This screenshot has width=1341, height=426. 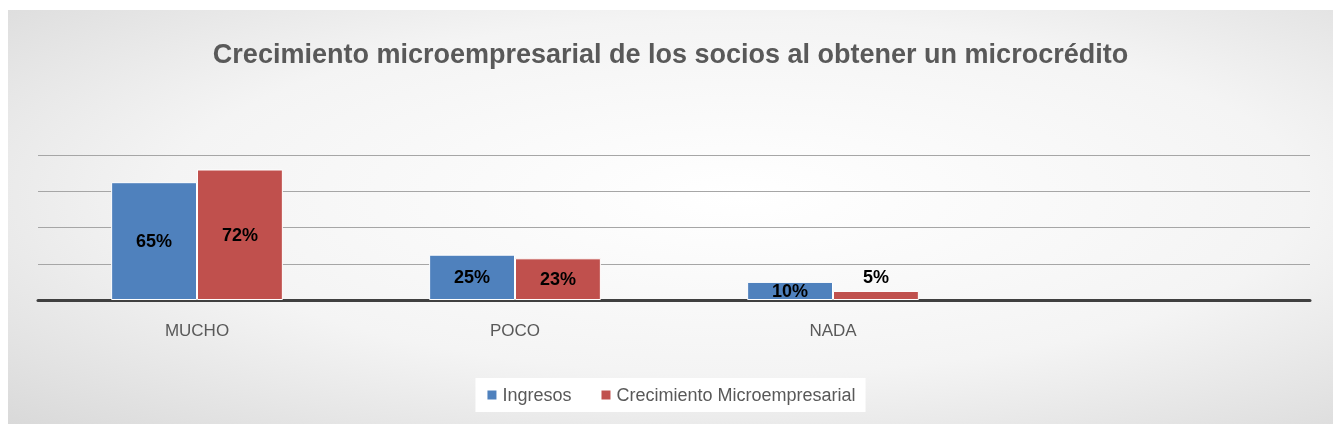 I want to click on data-label: 25%, so click(x=472, y=277).